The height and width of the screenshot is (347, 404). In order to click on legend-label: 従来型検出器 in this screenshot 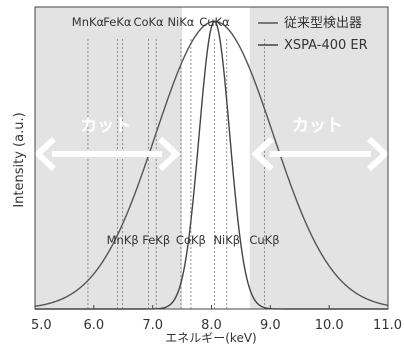, I will do `click(323, 23)`.